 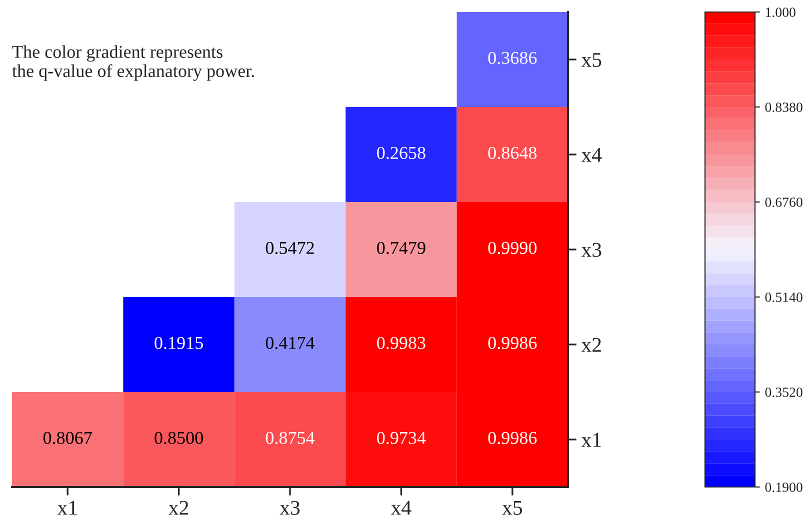 I want to click on annotation: The color gradient represents the q-value of explanatory power., so click(x=133, y=63).